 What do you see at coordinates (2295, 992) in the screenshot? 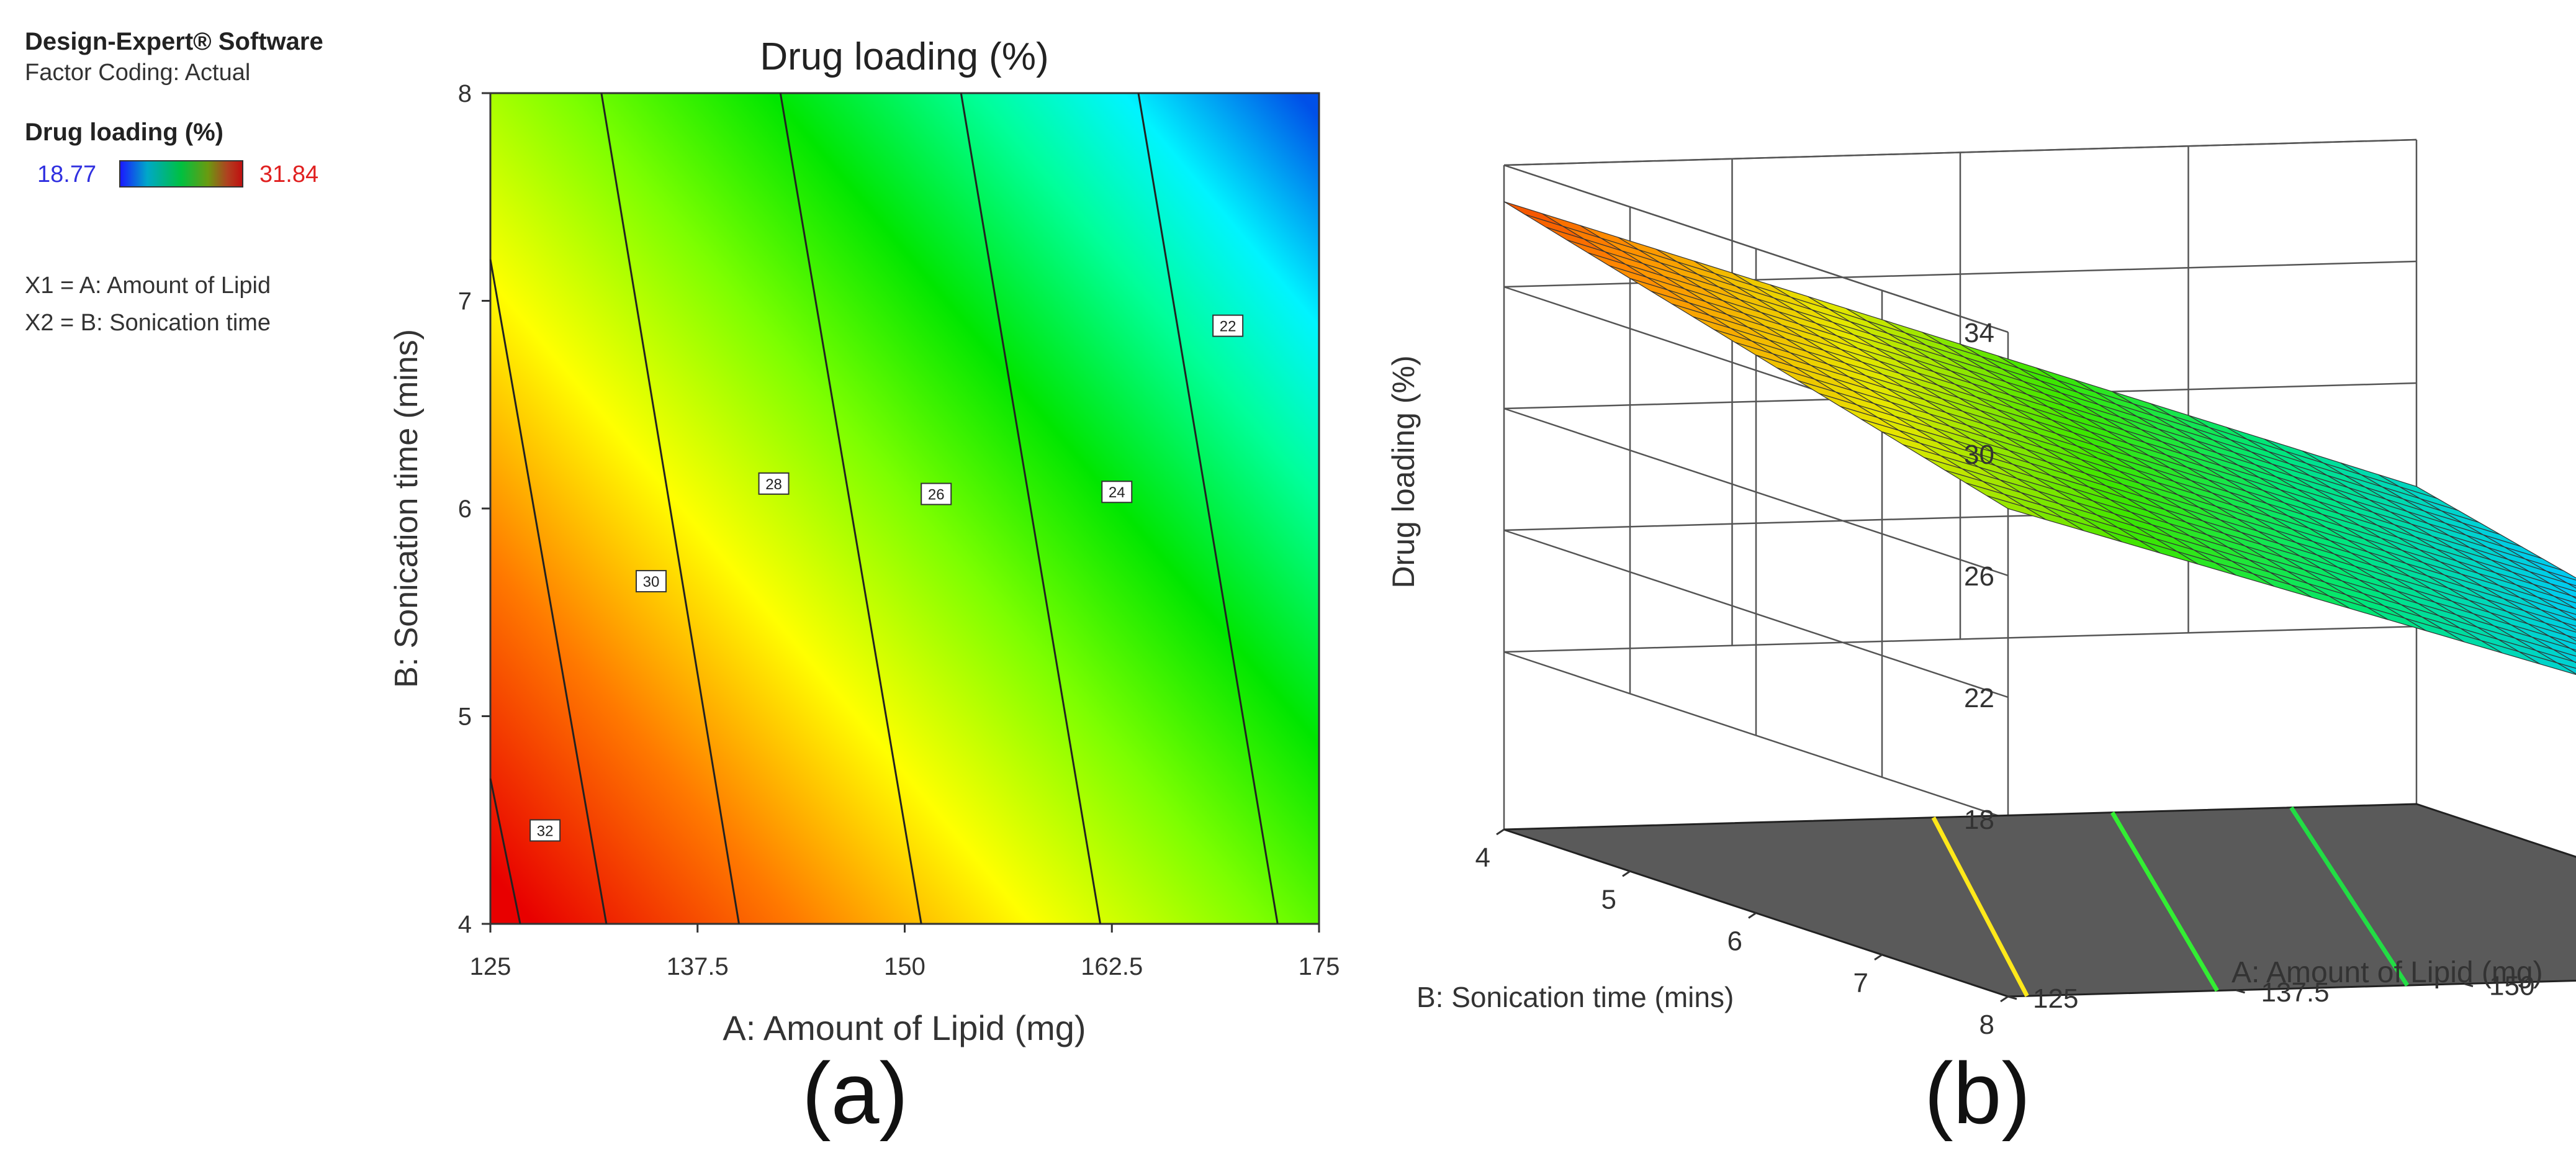
I see `surface-x-tick-label: 137.5` at bounding box center [2295, 992].